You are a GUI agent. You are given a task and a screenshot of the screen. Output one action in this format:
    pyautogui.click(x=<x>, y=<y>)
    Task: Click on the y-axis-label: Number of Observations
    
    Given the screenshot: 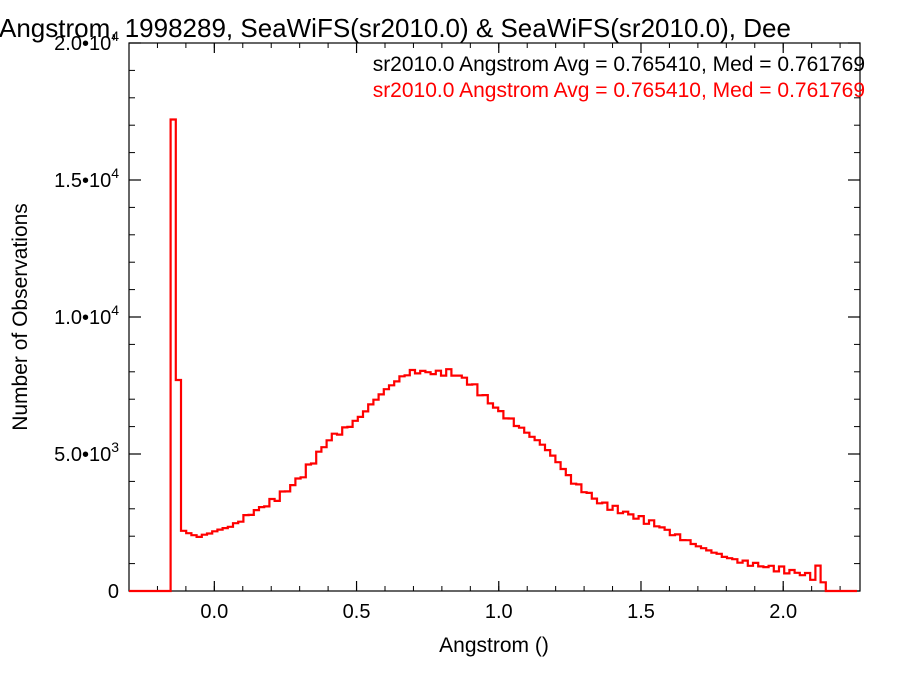 What is the action you would take?
    pyautogui.click(x=20, y=317)
    